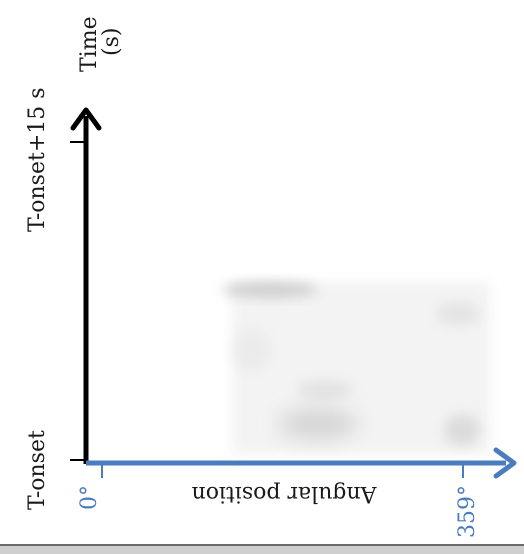  I want to click on x-axis: 0° 359° Angular position, so click(297, 492).